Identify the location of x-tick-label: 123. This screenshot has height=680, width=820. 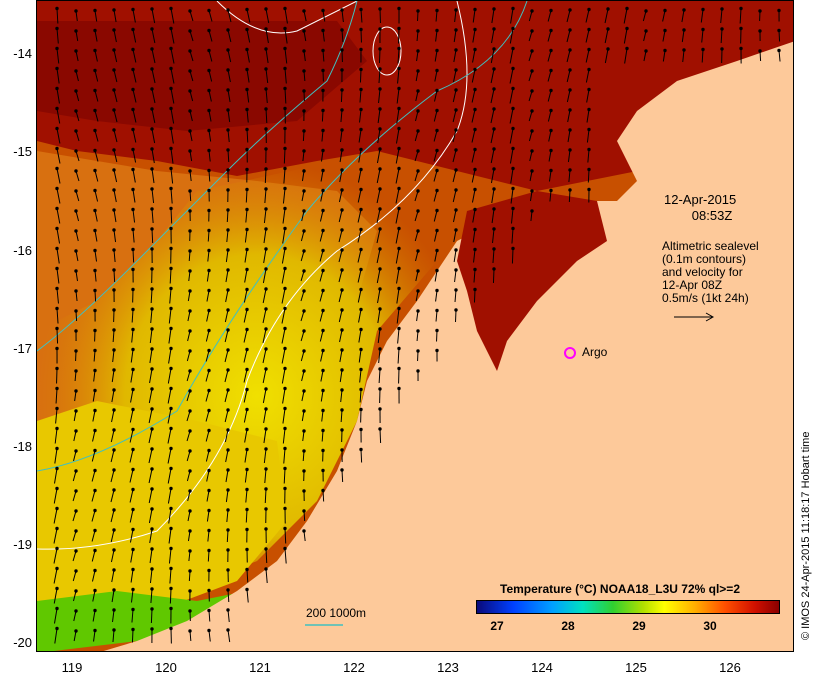
(448, 667).